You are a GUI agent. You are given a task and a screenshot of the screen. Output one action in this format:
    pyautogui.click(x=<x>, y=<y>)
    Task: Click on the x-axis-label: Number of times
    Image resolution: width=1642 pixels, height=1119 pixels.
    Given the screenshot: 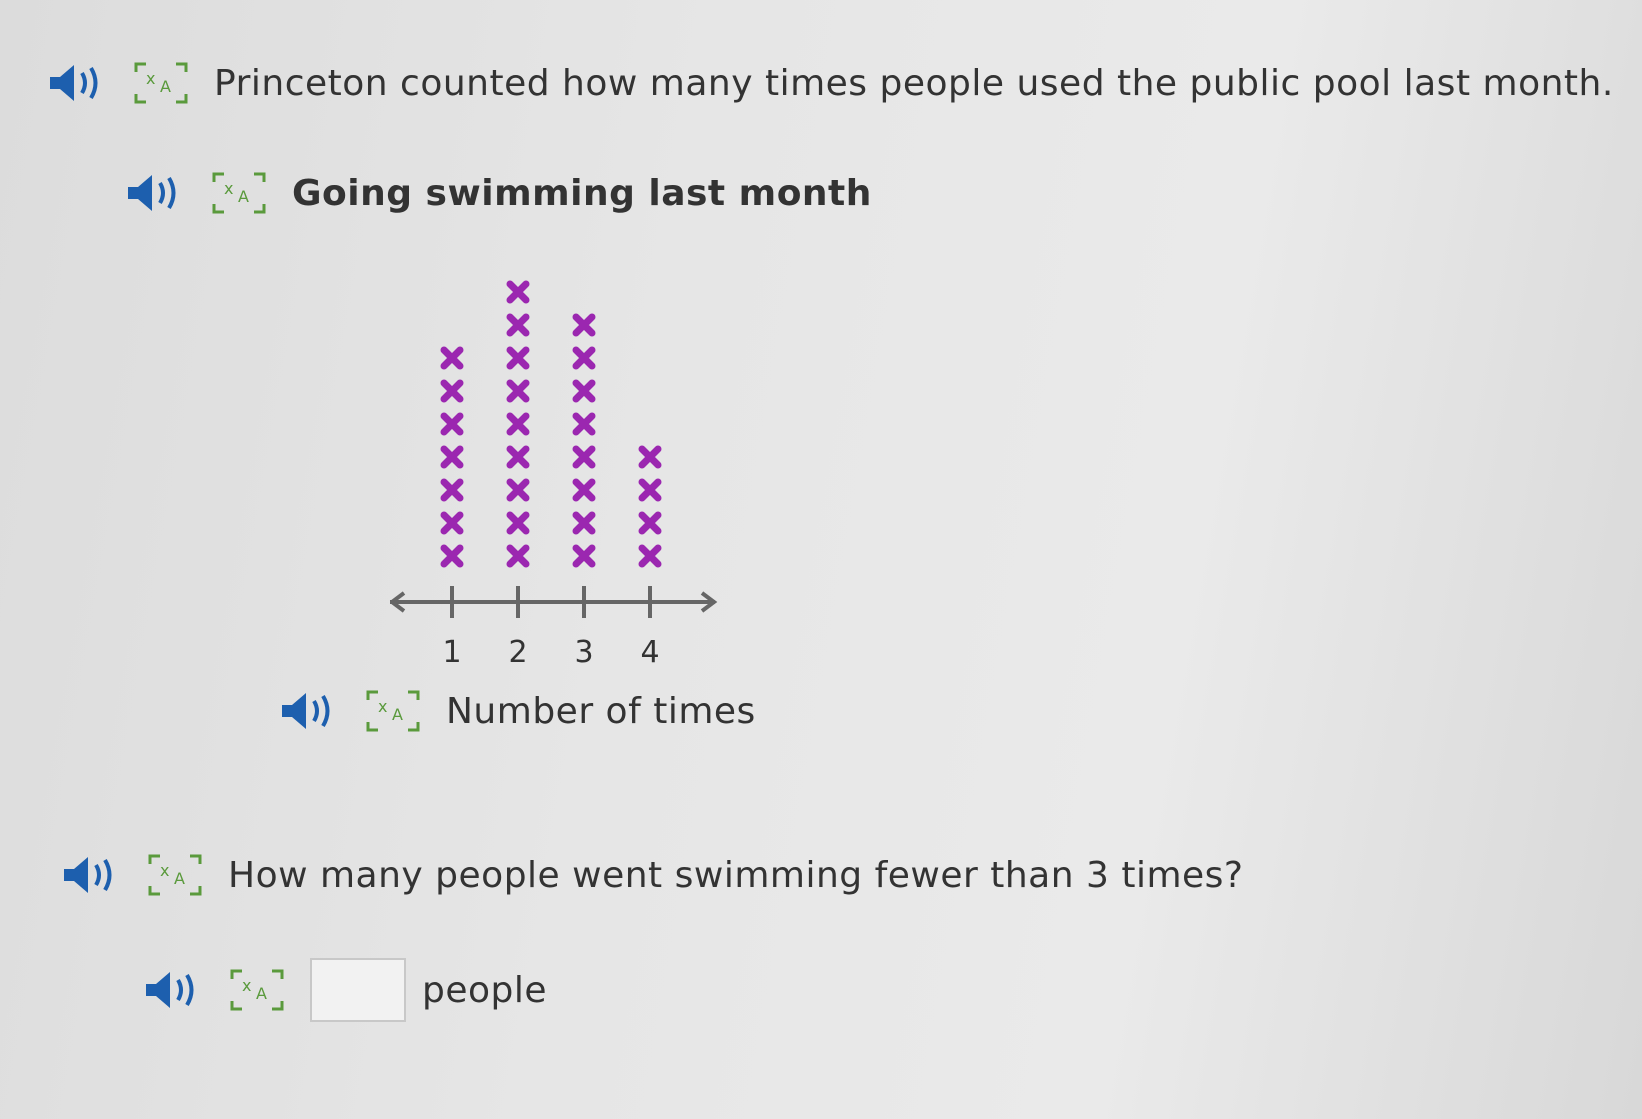 What is the action you would take?
    pyautogui.click(x=601, y=711)
    